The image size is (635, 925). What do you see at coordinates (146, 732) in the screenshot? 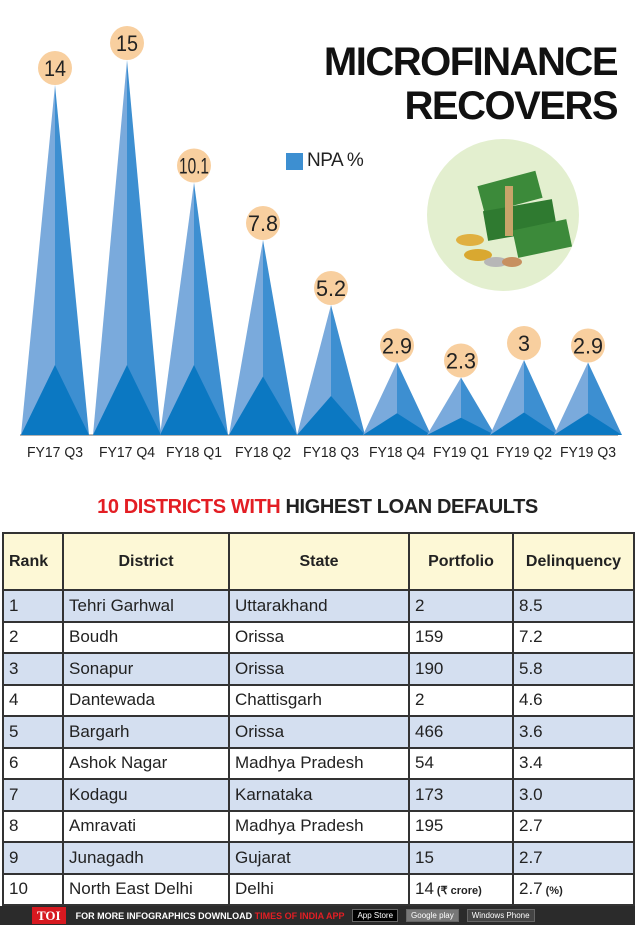
I see `table-cell: Bargarh` at bounding box center [146, 732].